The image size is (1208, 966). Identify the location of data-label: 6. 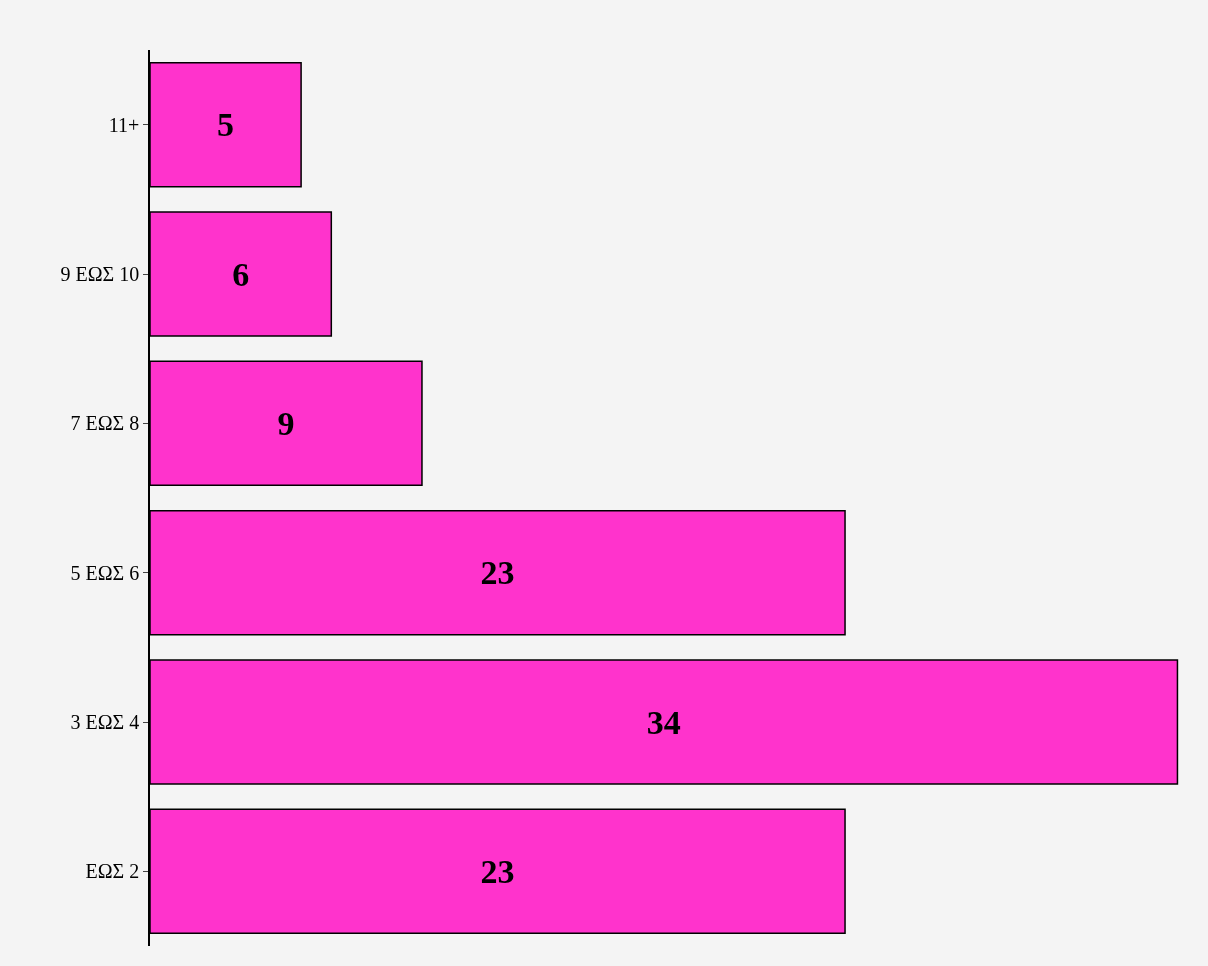
(241, 274).